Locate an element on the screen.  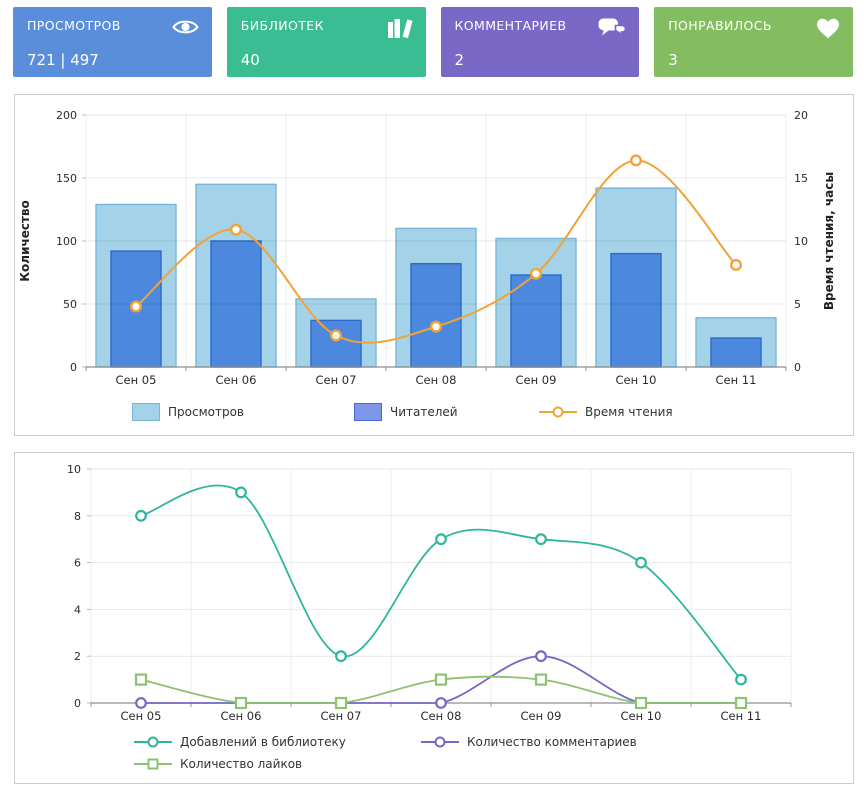
reading-time-series-label: Время чтения is located at coordinates (629, 412).